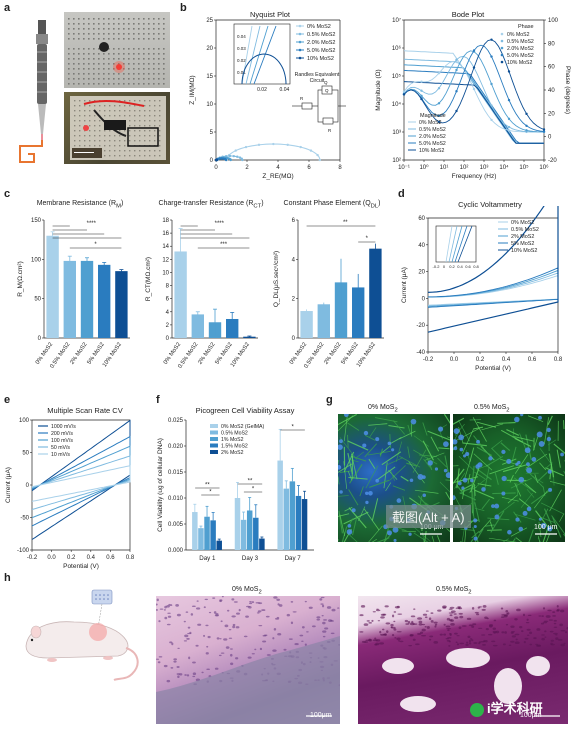 The image size is (575, 734). Describe the element at coordinates (383, 409) in the screenshot. I see `g-label-0: 0% MoS2` at that location.